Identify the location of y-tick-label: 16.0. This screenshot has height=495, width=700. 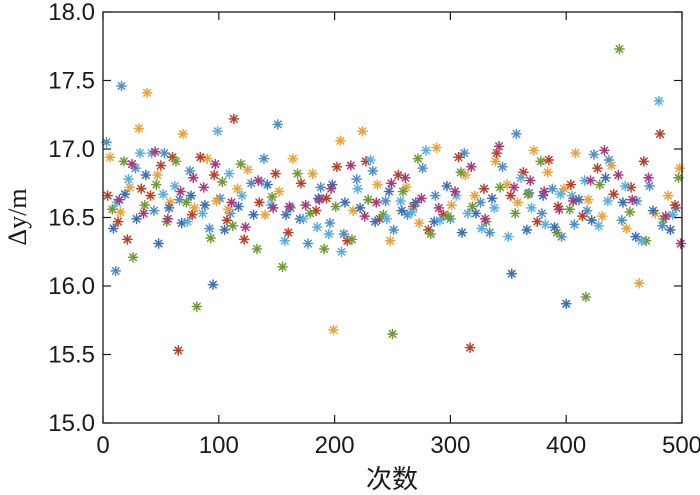
(71, 286).